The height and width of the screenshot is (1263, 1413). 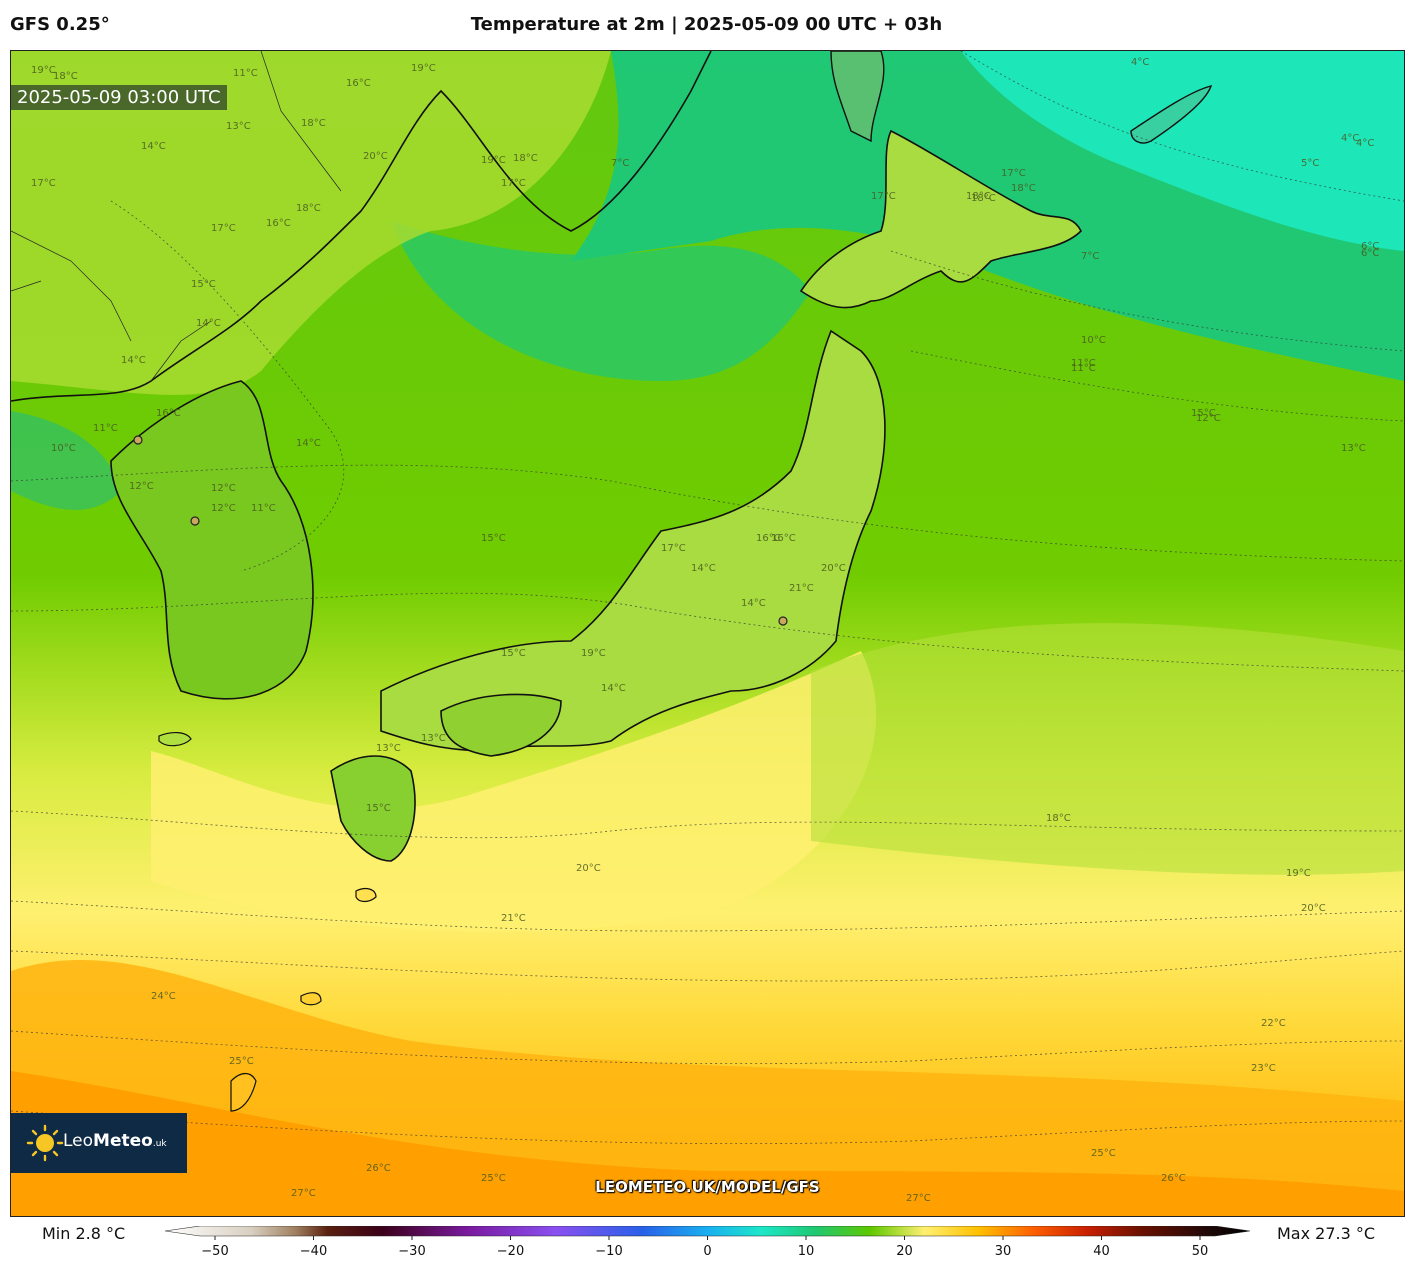 I want to click on color-scale: −50 −40 −30 −20 −10 0 10 20 30 40 50, so click(x=707, y=1242).